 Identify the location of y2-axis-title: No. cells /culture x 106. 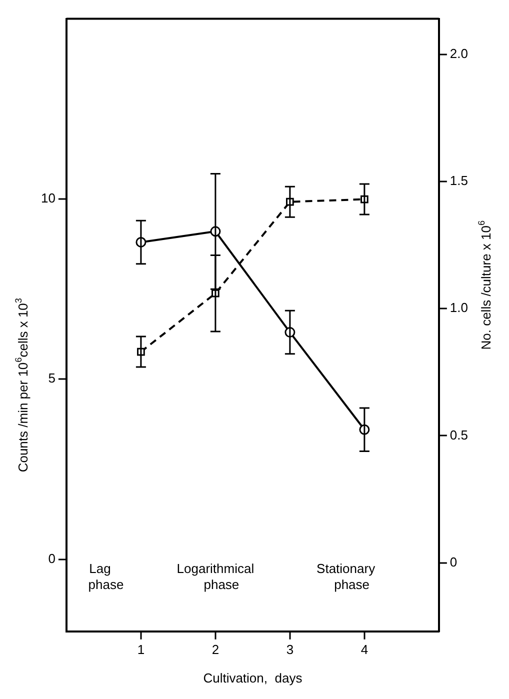
(485, 285).